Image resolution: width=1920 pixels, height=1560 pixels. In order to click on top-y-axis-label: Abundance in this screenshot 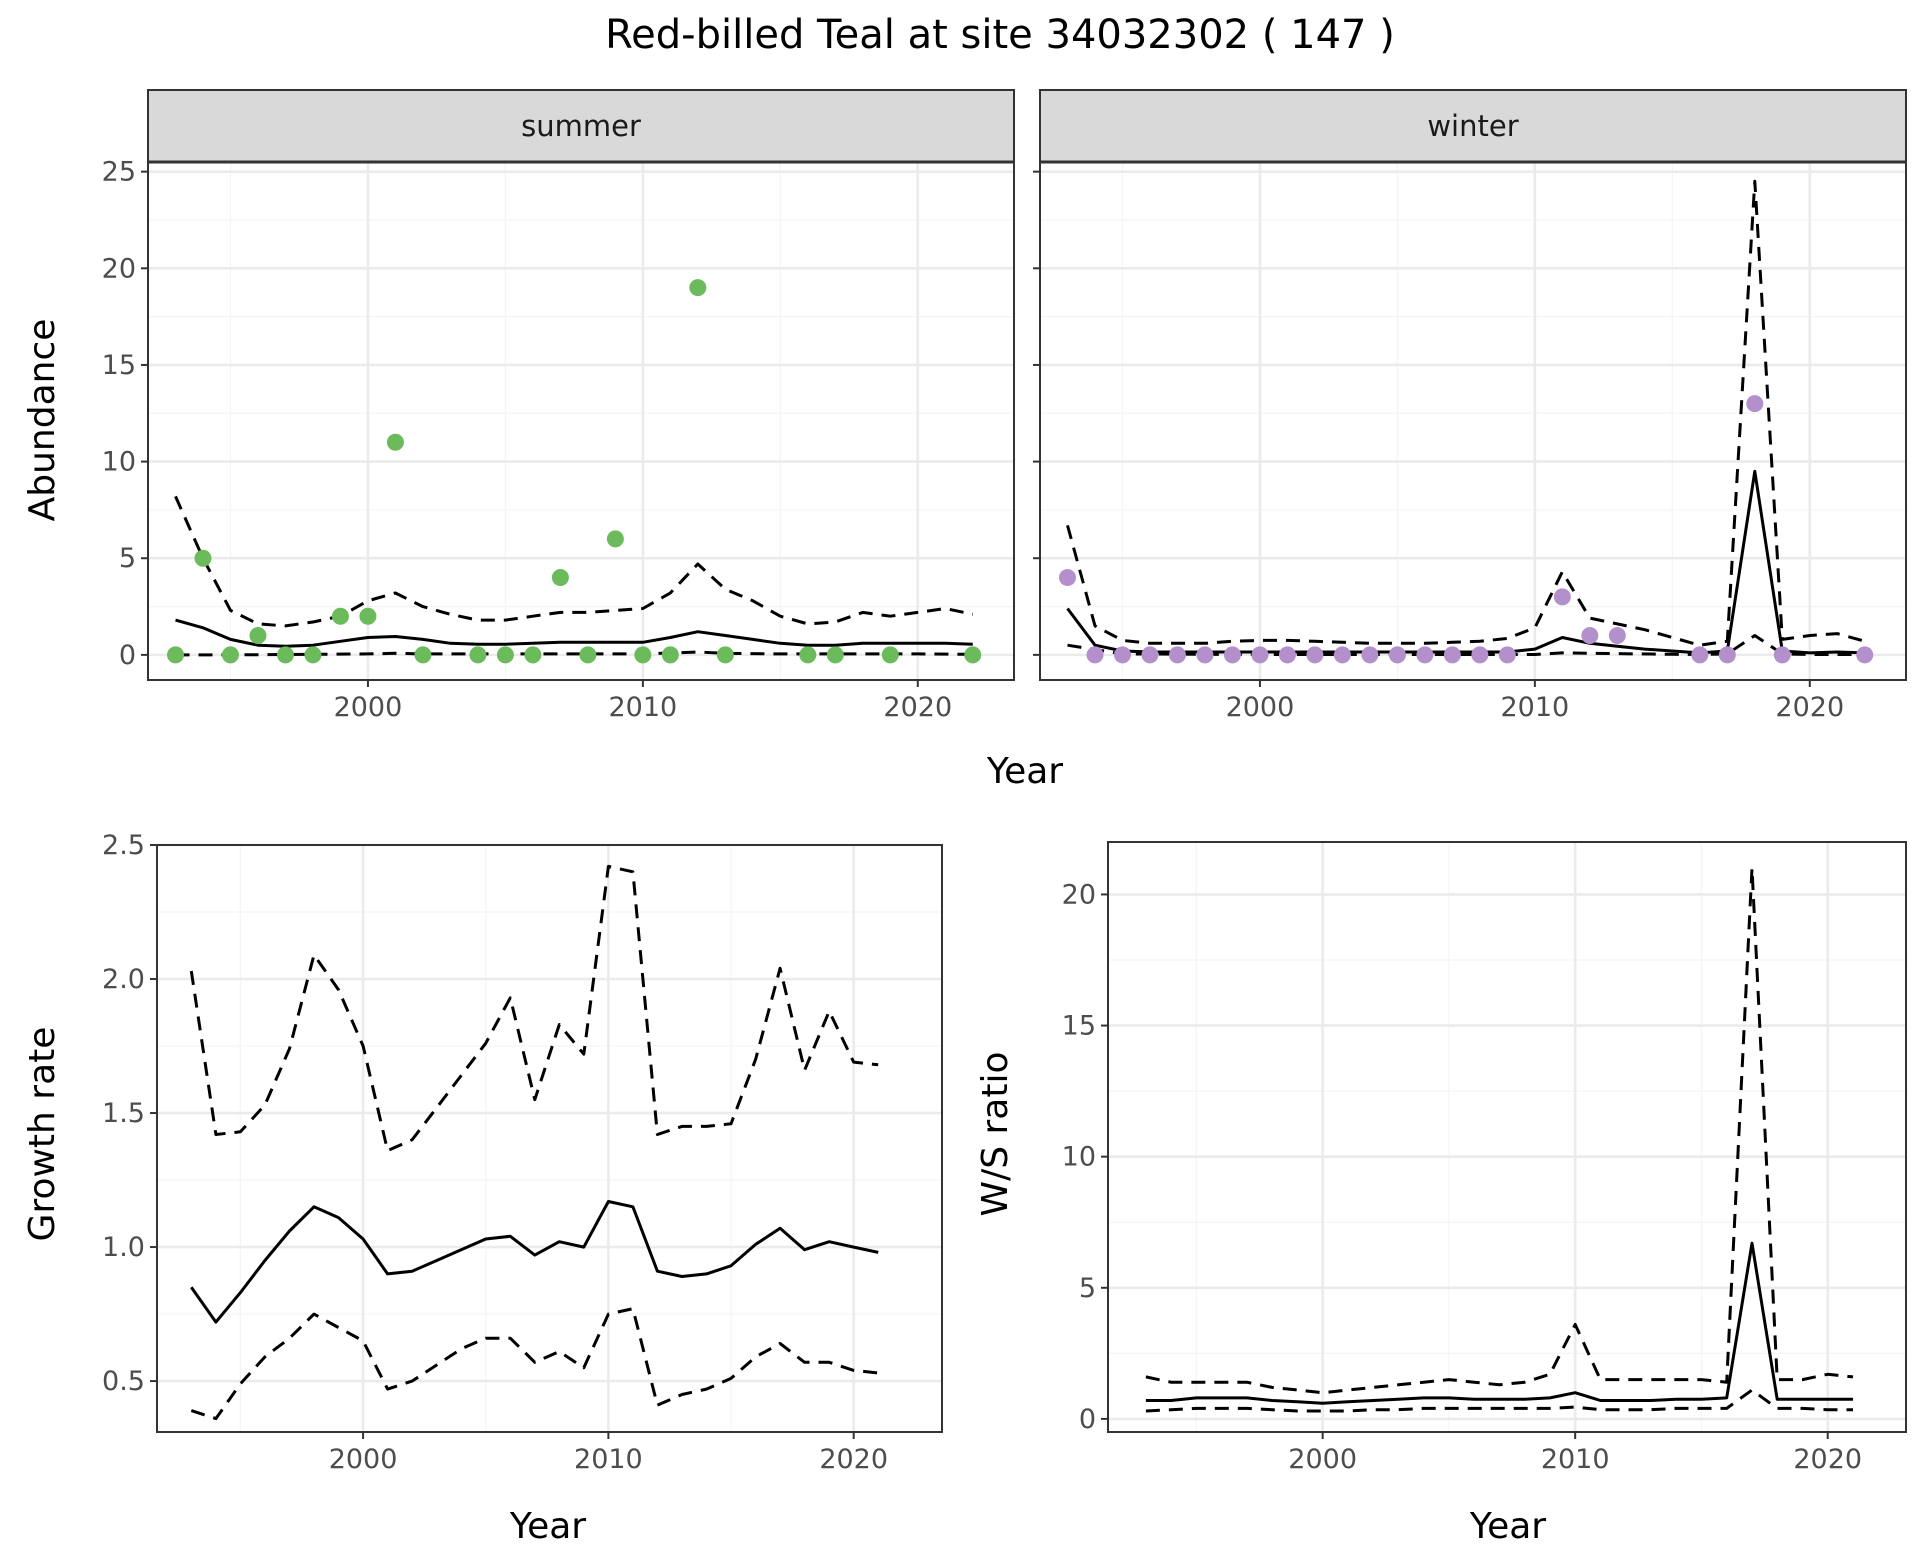, I will do `click(42, 420)`.